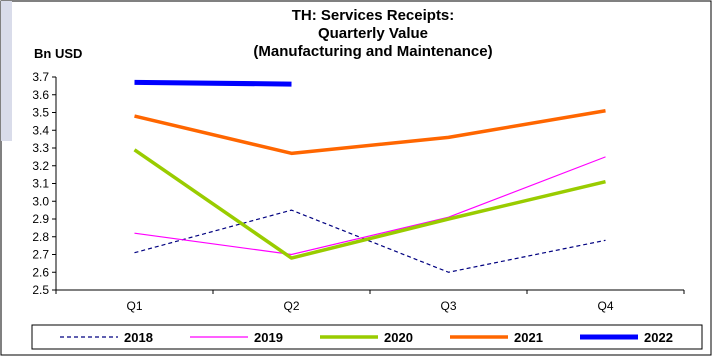 Image resolution: width=712 pixels, height=361 pixels. Describe the element at coordinates (213, 83) in the screenshot. I see `series-line-2022` at that location.